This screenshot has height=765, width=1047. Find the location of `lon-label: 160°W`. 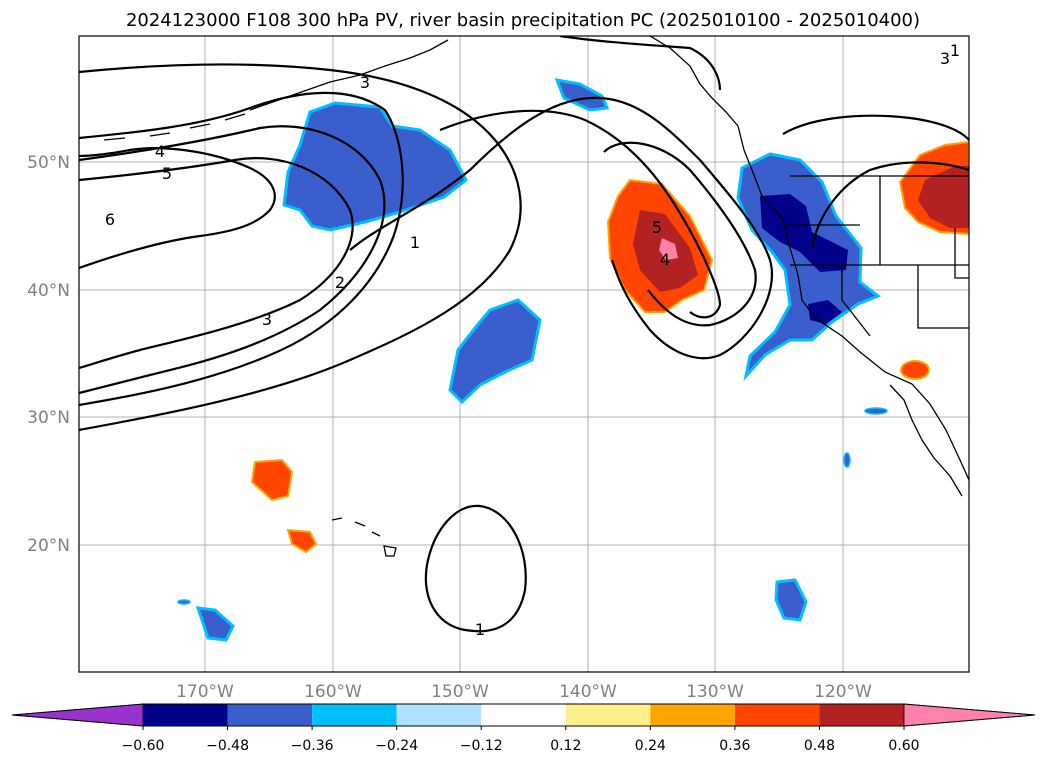

lon-label: 160°W is located at coordinates (333, 692).